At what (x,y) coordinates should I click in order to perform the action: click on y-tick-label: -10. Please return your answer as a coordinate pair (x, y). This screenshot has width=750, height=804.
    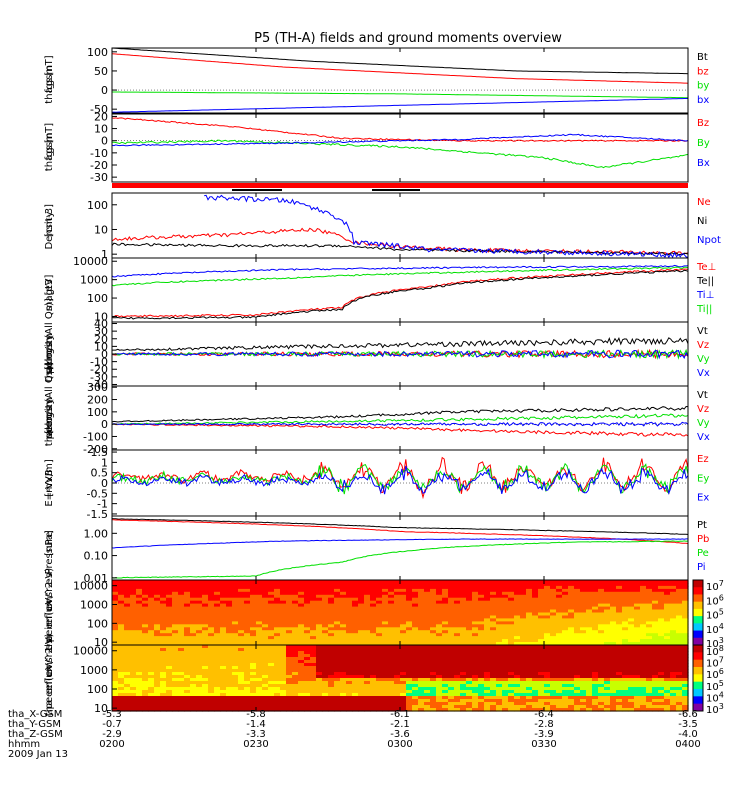
    Looking at the image, I should click on (99, 153).